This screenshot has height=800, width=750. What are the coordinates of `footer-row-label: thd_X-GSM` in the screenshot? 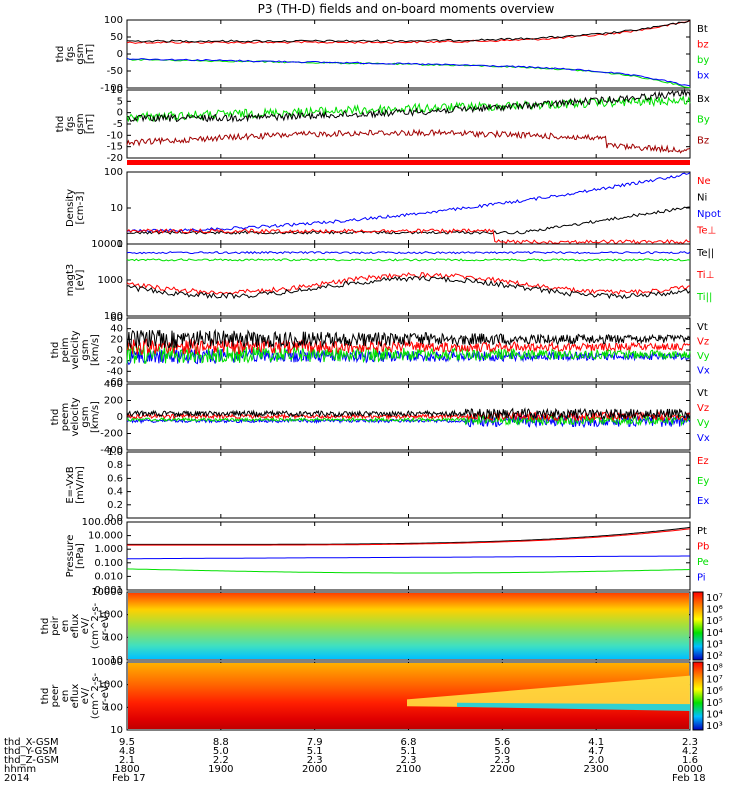 It's located at (31, 742).